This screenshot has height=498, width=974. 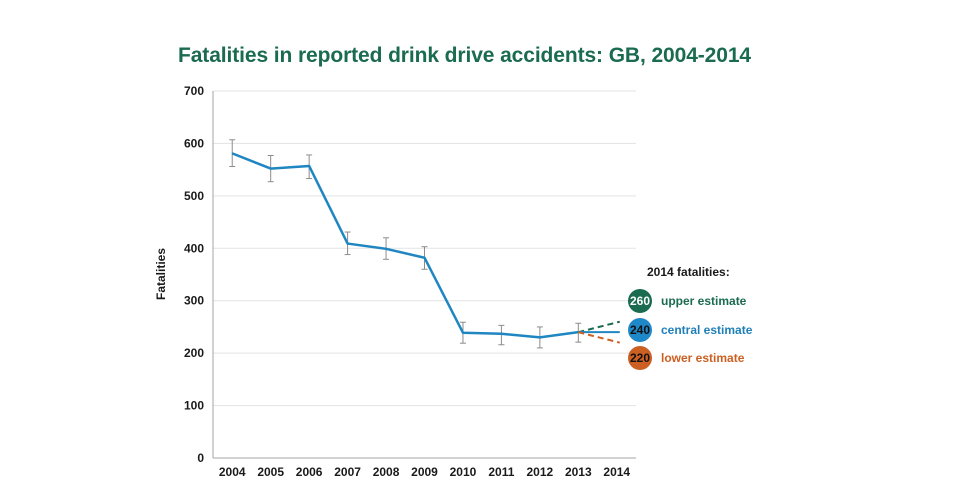 What do you see at coordinates (688, 272) in the screenshot?
I see `legend-title: 2014 fatalities:` at bounding box center [688, 272].